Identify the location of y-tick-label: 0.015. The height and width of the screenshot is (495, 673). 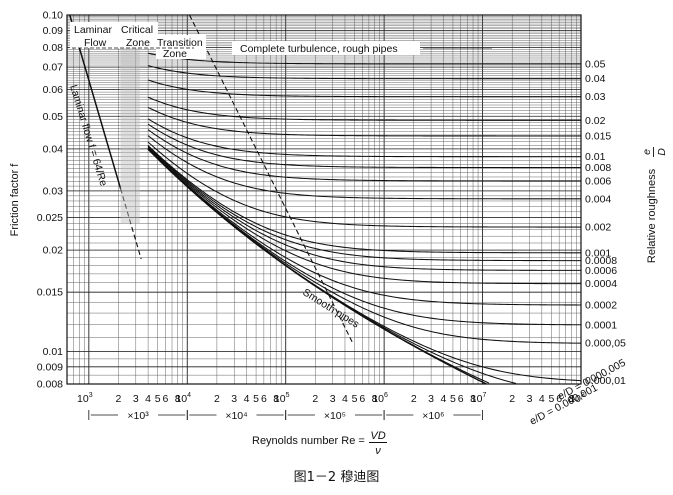
(50, 293).